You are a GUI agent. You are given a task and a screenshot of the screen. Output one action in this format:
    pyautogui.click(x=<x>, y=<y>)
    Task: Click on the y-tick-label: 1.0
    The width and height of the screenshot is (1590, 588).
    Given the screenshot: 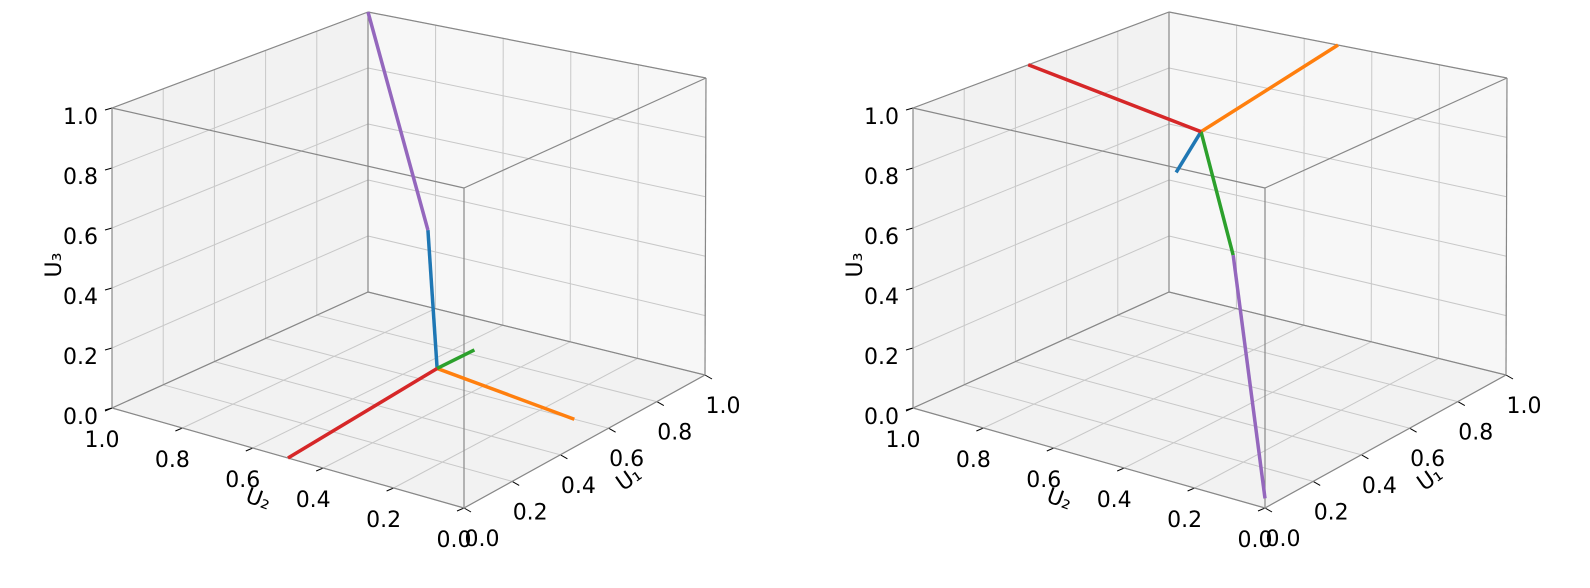 What is the action you would take?
    pyautogui.click(x=102, y=440)
    